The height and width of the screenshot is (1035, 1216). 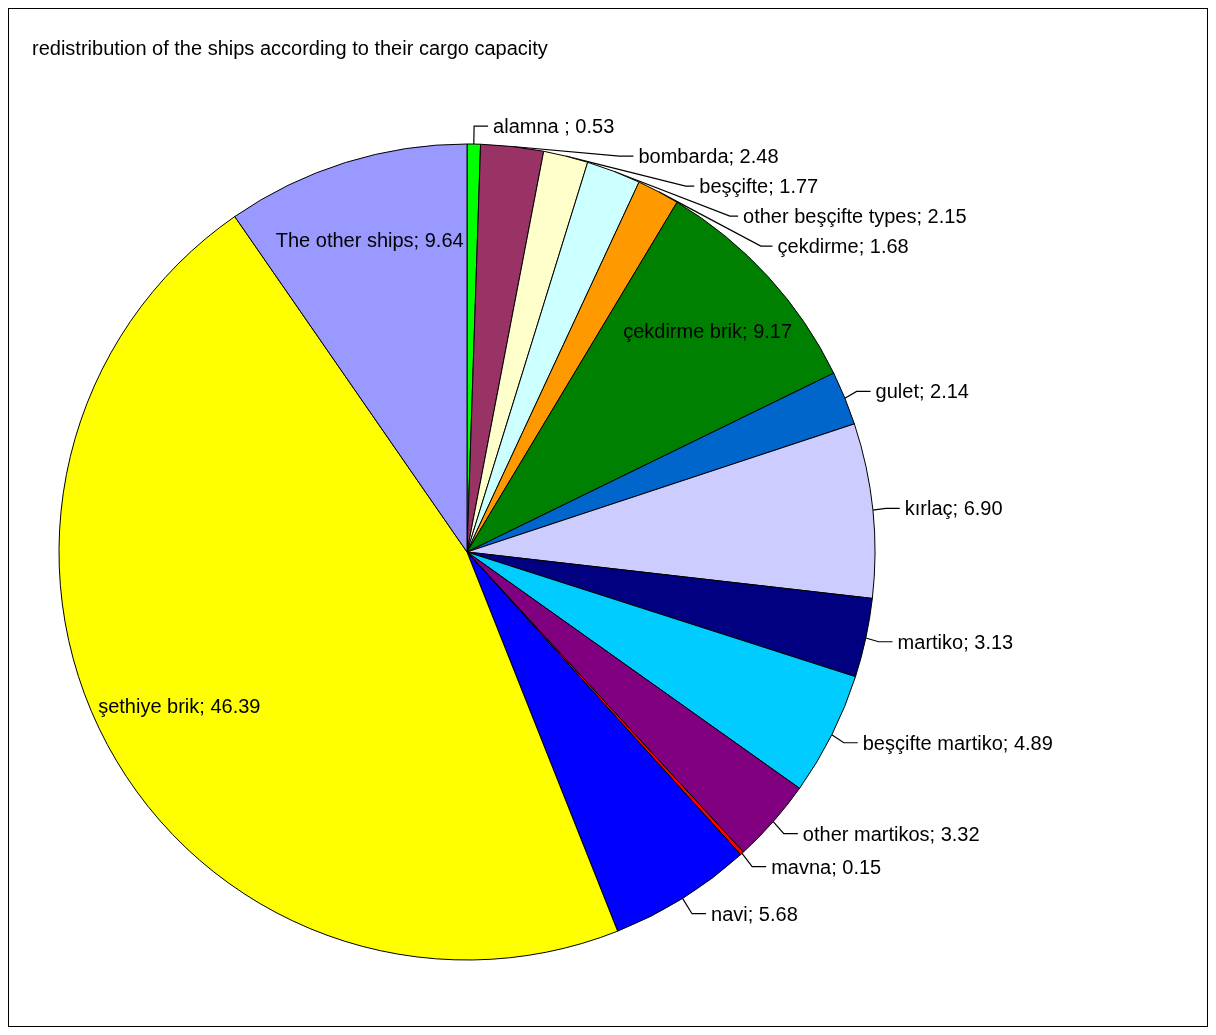 I want to click on slice-label: beşçifte martiko; 4.89, so click(x=957, y=742).